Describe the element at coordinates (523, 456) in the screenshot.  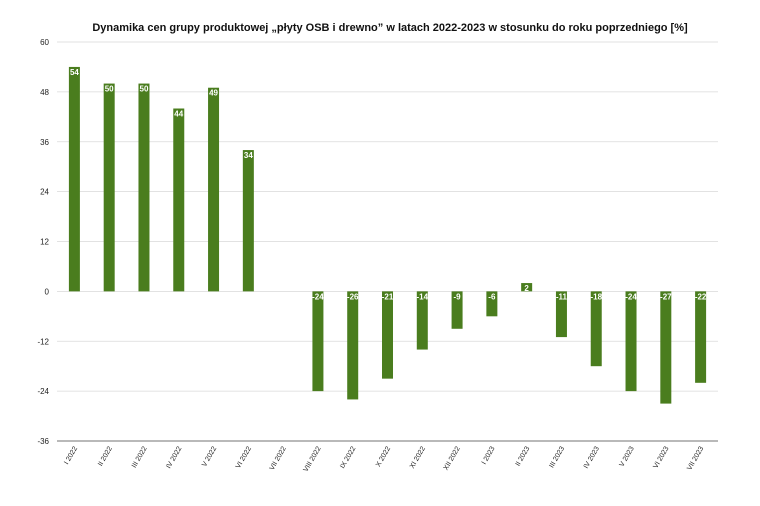
I see `x-tick-label: II 2023` at that location.